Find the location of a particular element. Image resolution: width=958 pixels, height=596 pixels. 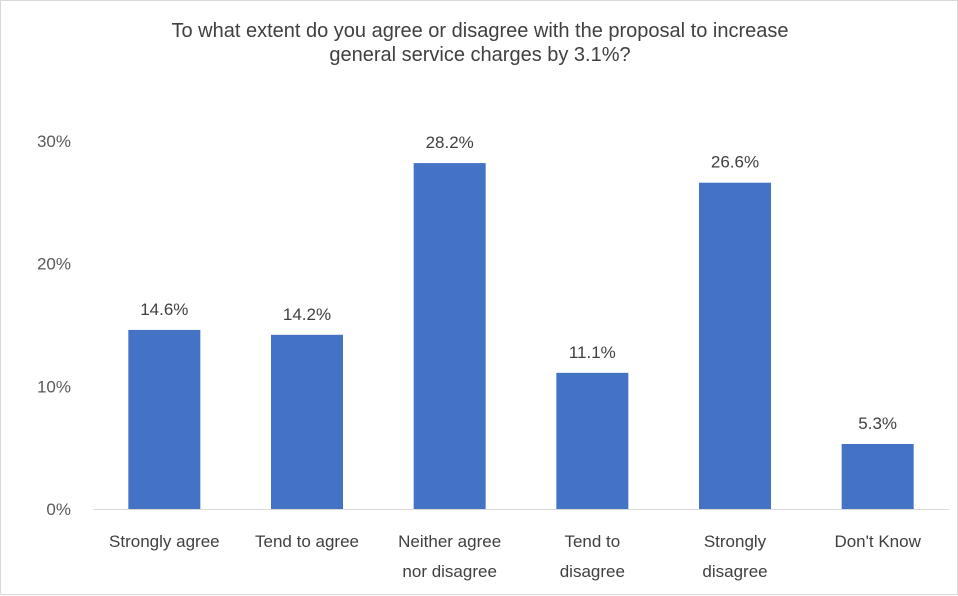

y-tick-label: 10% is located at coordinates (54, 386).